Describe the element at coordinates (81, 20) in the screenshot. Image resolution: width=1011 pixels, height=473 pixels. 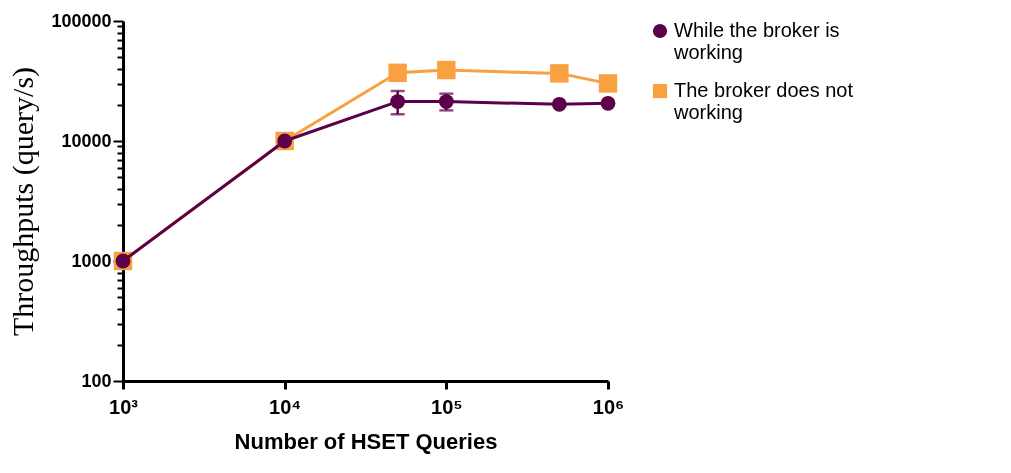
I see `y-tick-label: 100000` at that location.